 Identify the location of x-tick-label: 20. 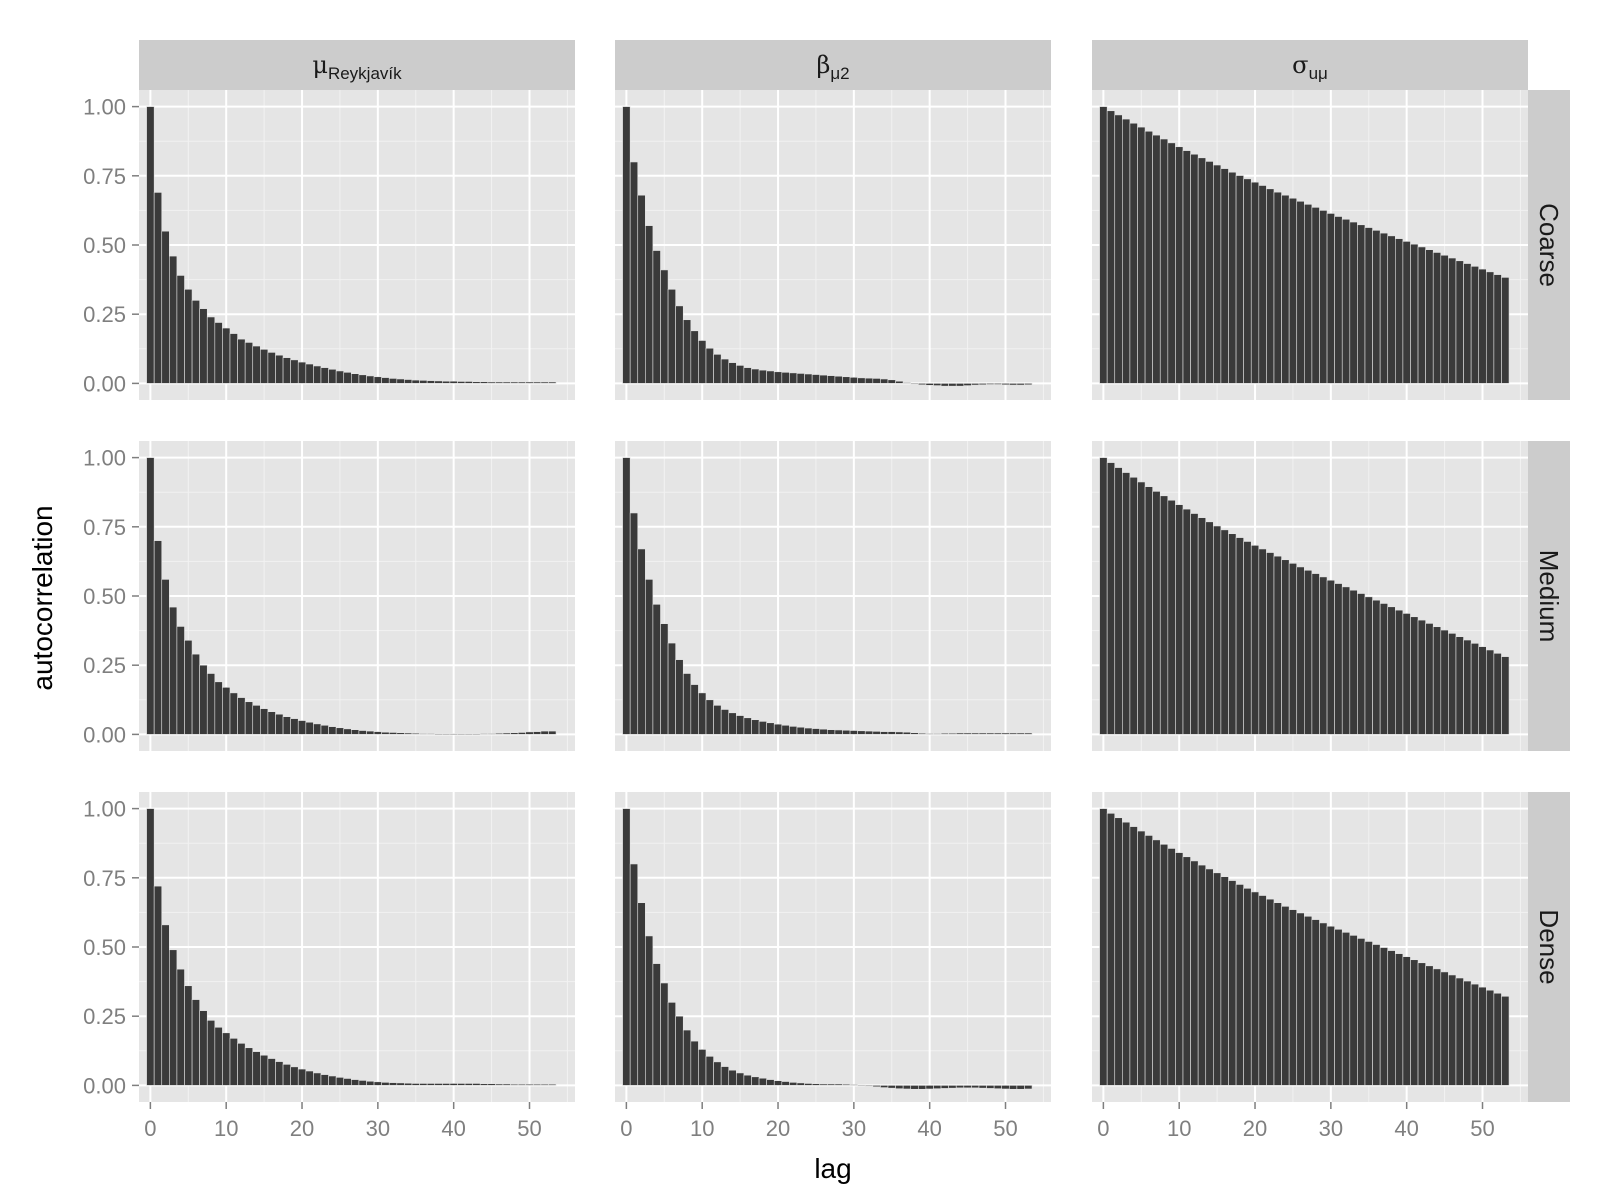
(1255, 1128).